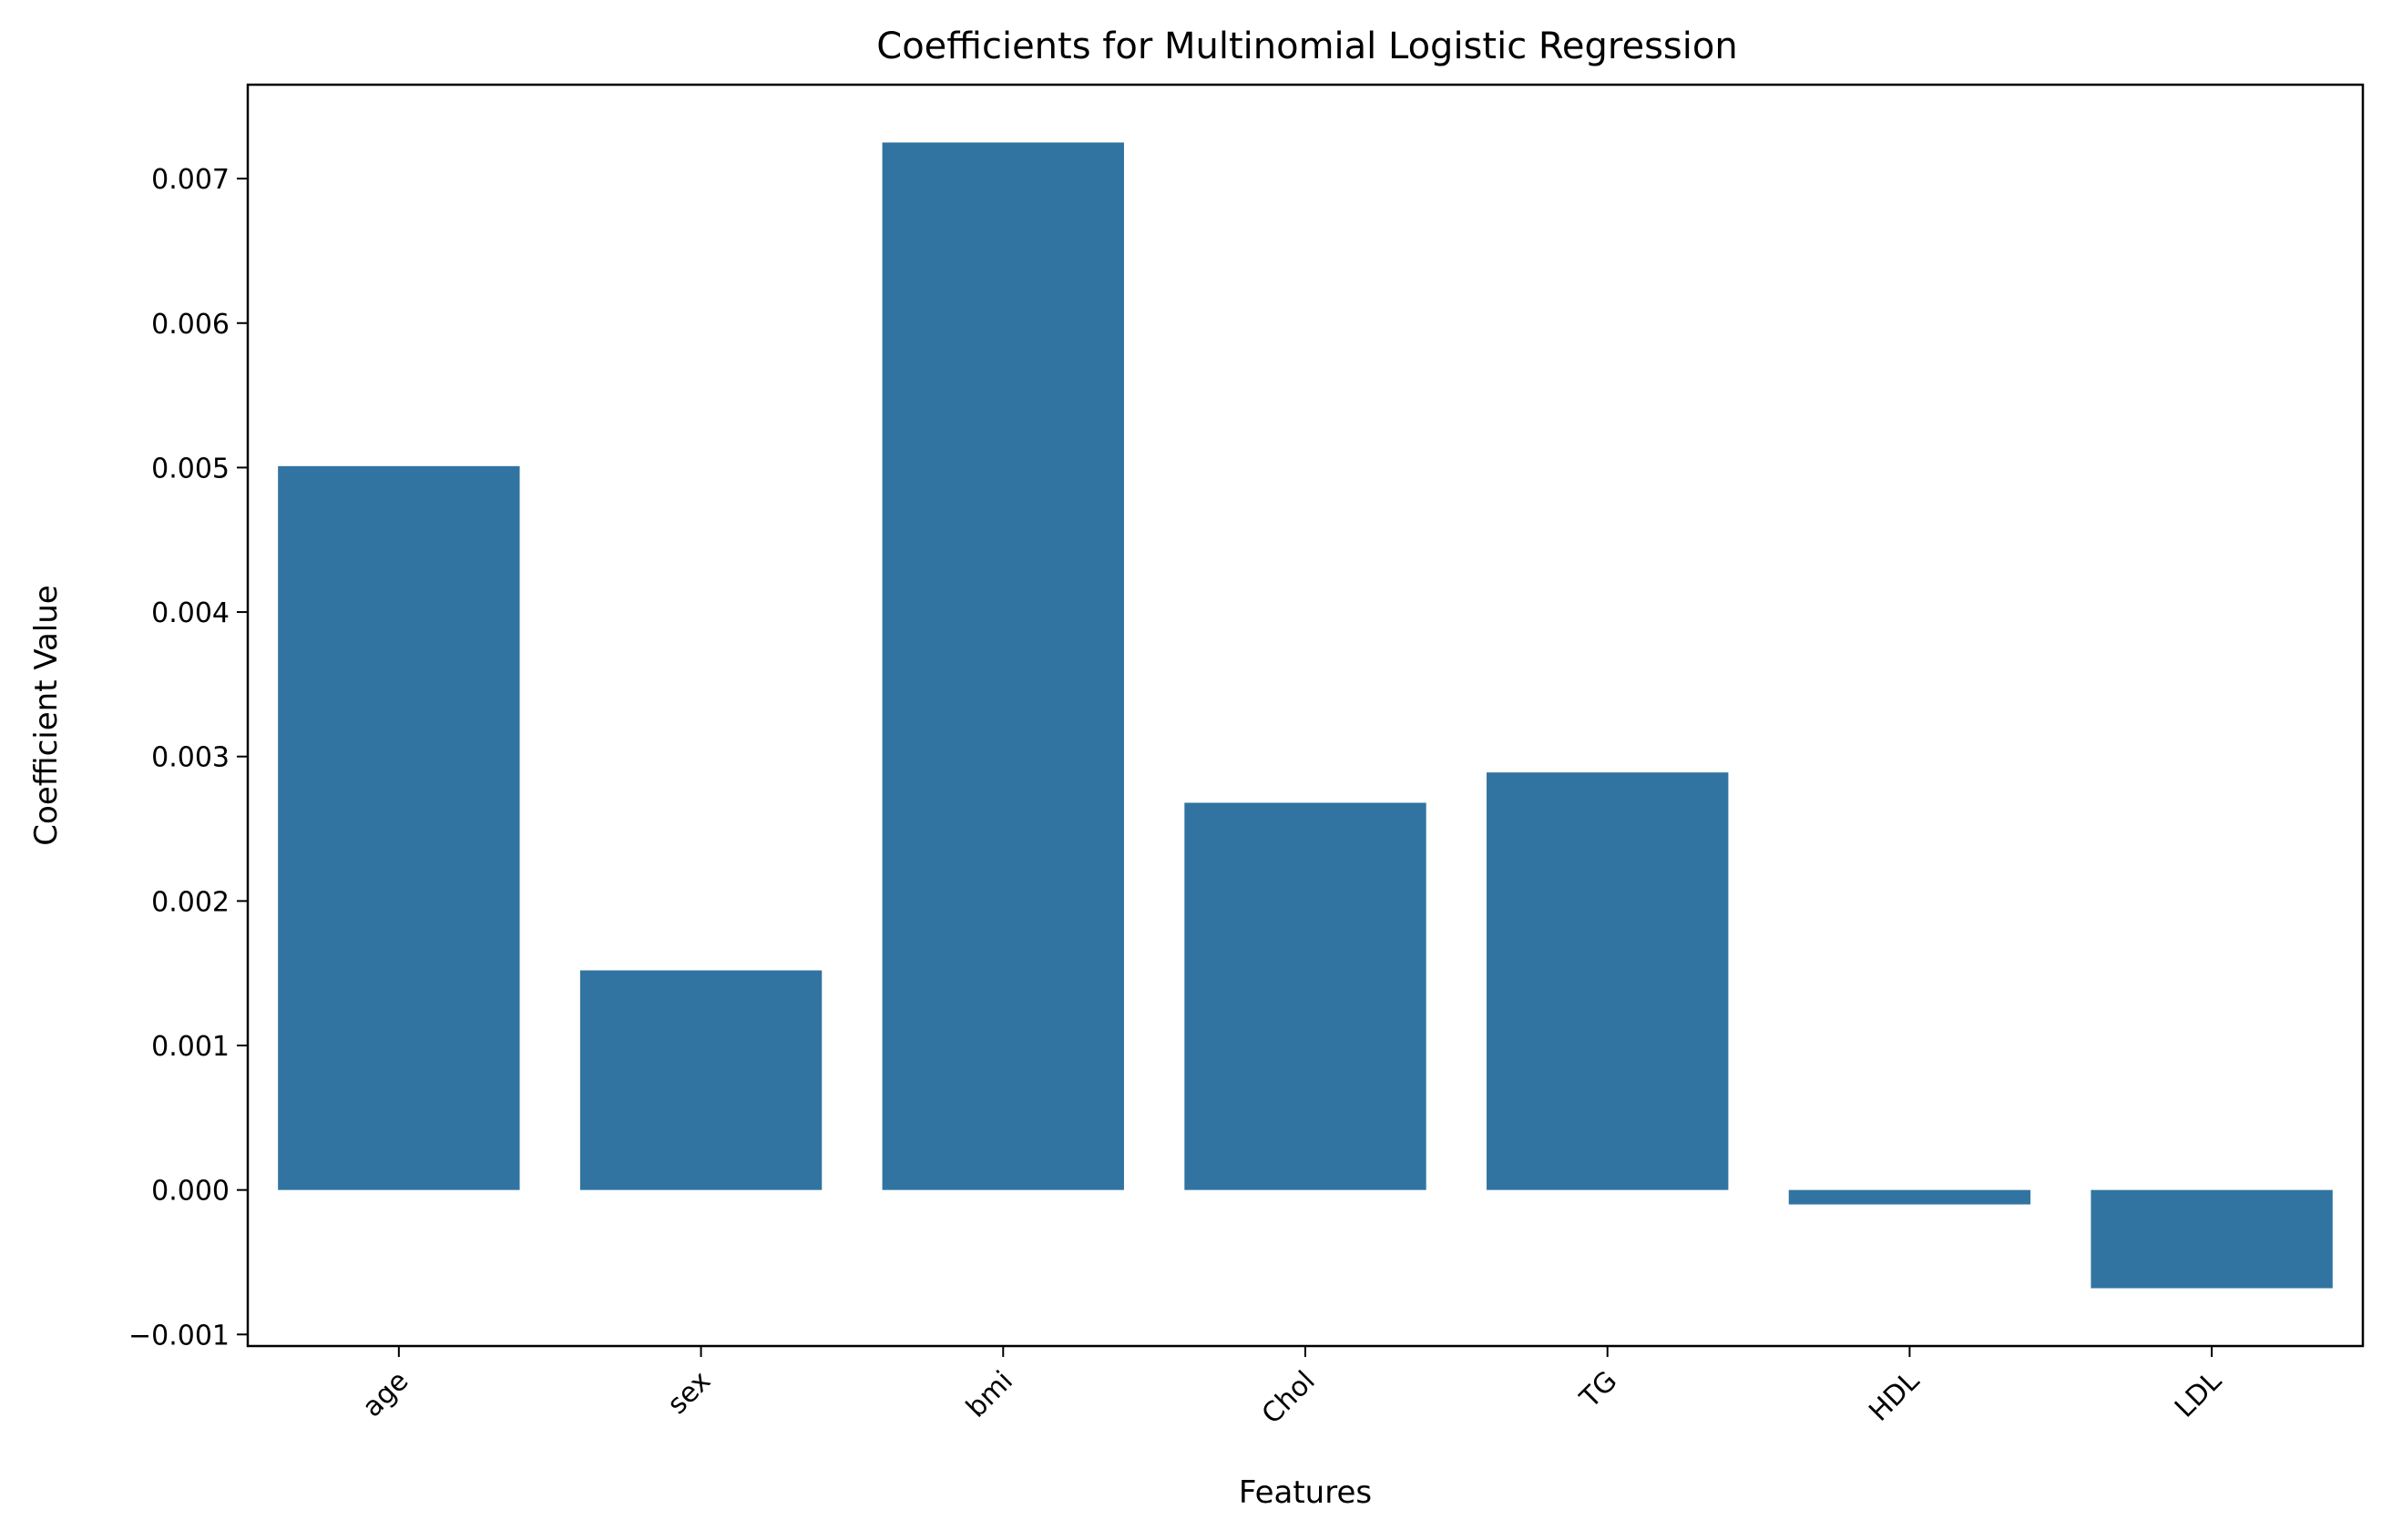  What do you see at coordinates (399, 827) in the screenshot?
I see `bar-age` at bounding box center [399, 827].